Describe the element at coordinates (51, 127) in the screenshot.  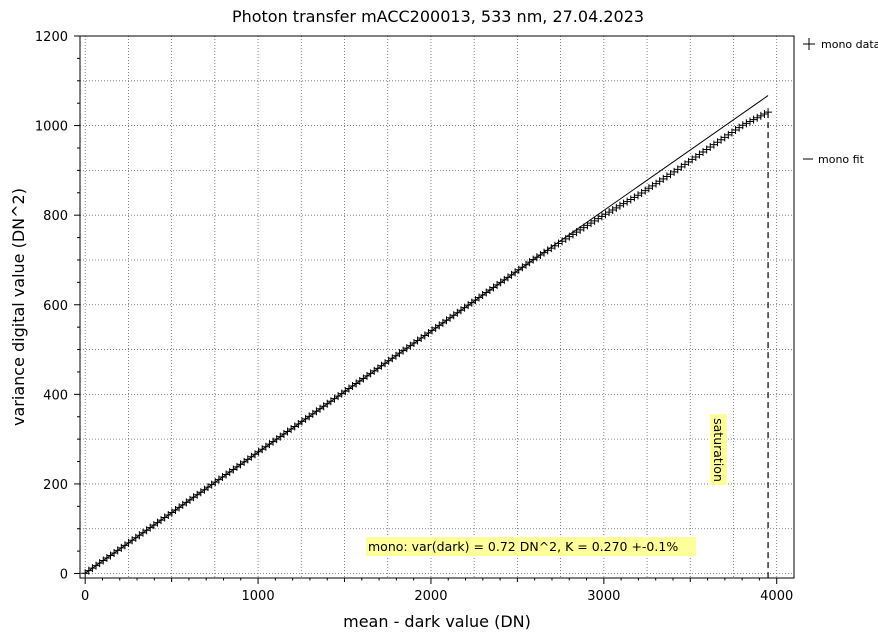
I see `y-tick-label: 1000` at that location.